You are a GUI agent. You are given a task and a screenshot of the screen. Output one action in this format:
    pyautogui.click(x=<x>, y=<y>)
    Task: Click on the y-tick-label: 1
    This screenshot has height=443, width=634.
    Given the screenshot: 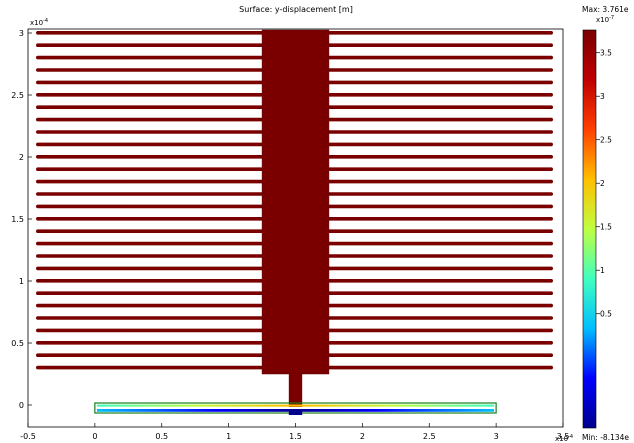 What is the action you would take?
    pyautogui.click(x=21, y=281)
    